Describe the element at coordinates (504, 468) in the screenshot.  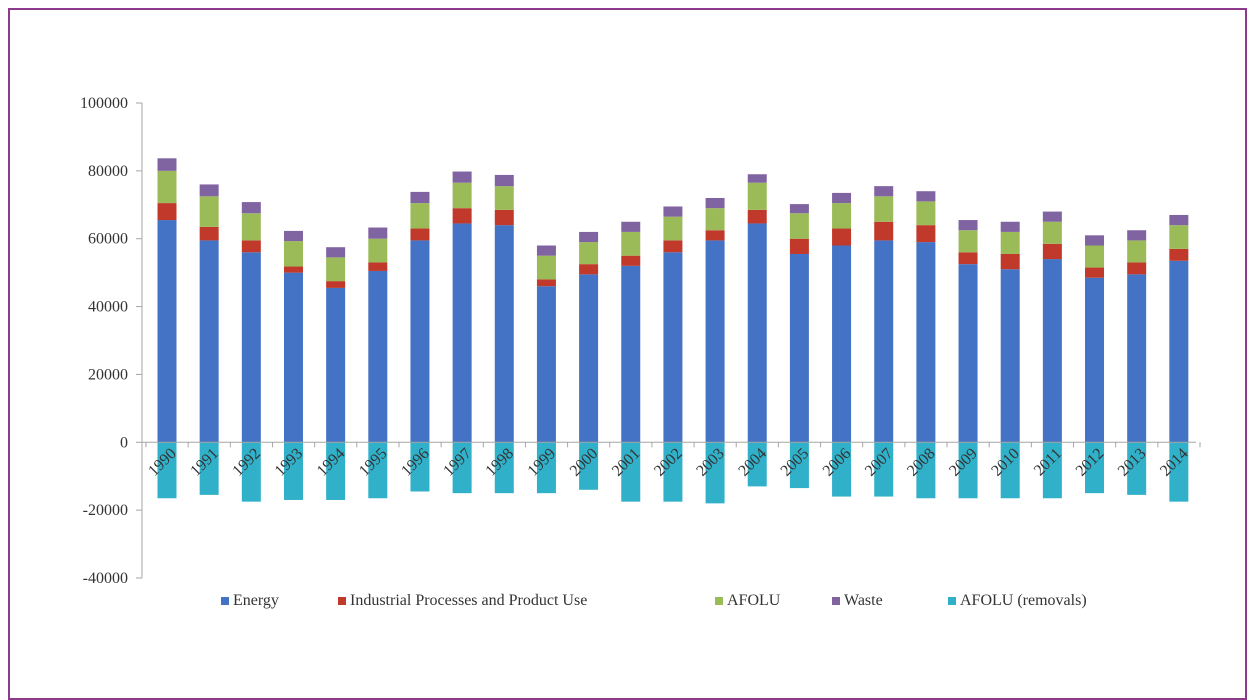
I see `bar-afolu-removals-1998` at that location.